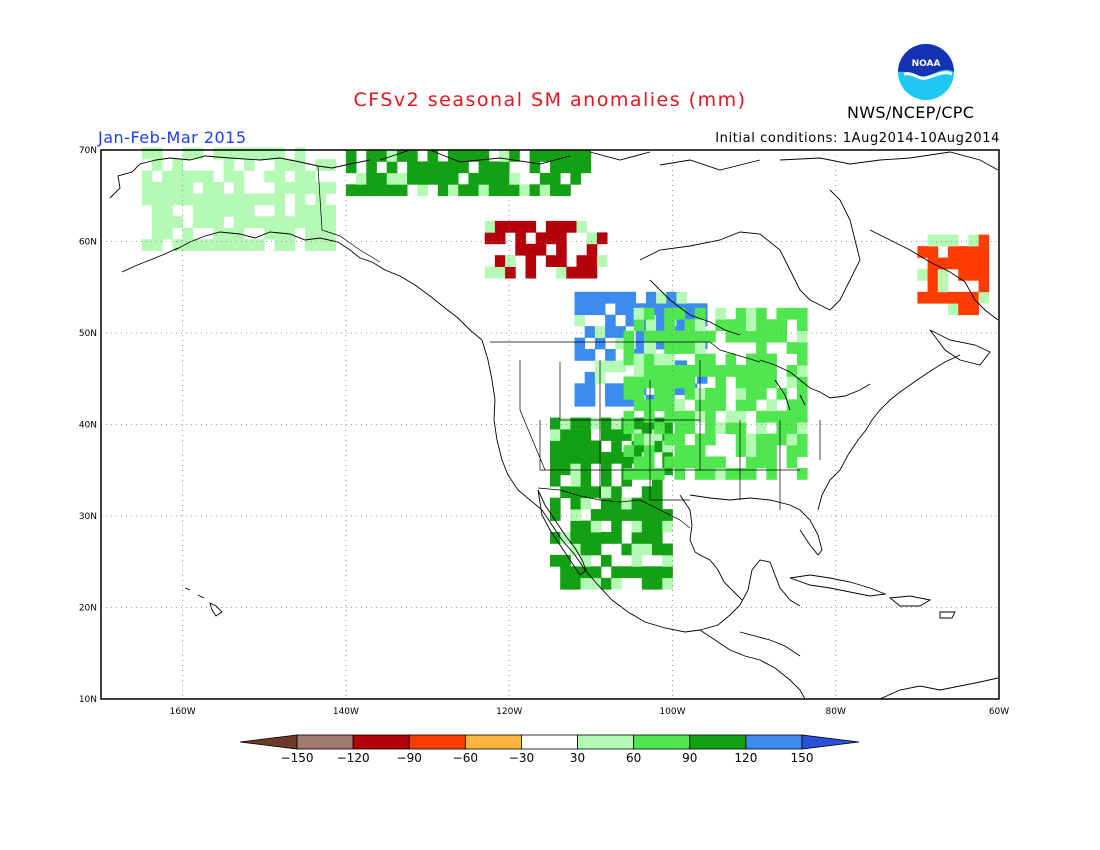  Describe the element at coordinates (550, 100) in the screenshot. I see `chart-title: CFSv2 seasonal SM anomalies (mm)` at that location.